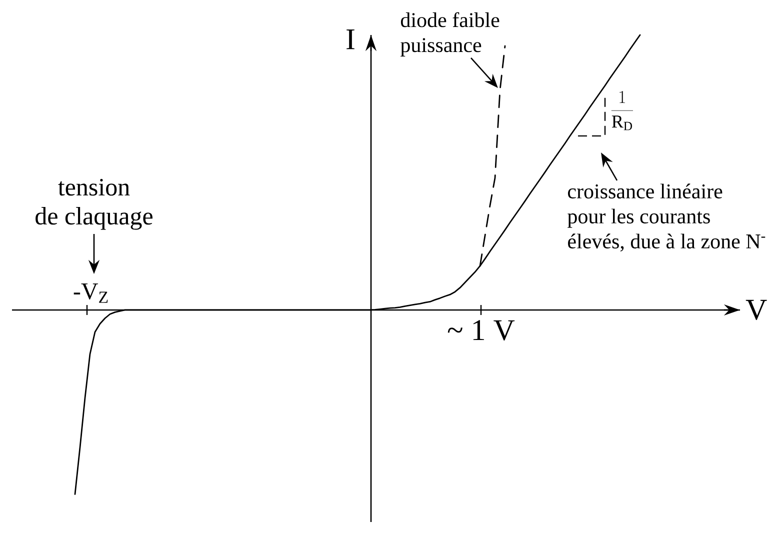  I want to click on annotation: croissance linéaire pour les courants élevés, due à la zone N$^{-}$, so click(667, 218).